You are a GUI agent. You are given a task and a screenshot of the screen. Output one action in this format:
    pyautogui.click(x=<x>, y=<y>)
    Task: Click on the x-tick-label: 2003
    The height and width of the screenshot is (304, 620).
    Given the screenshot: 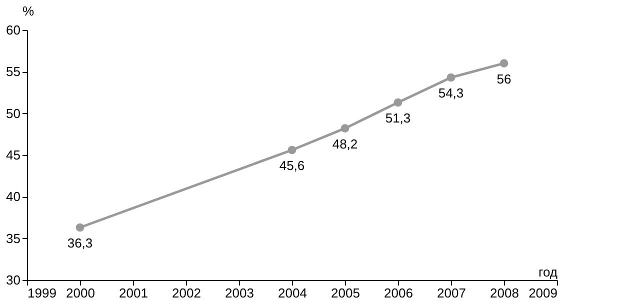 What is the action you would take?
    pyautogui.click(x=239, y=293)
    